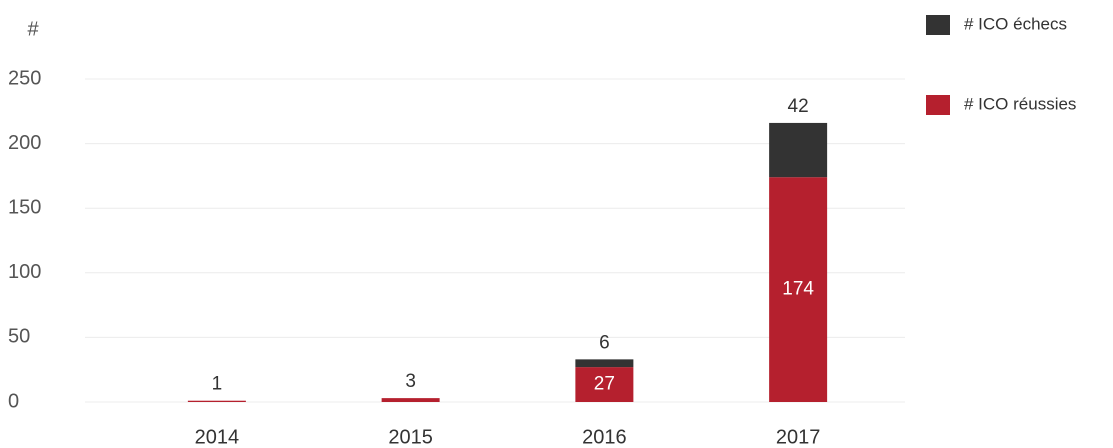 This screenshot has height=448, width=1113. What do you see at coordinates (798, 437) in the screenshot?
I see `x-tick-label: 2017` at bounding box center [798, 437].